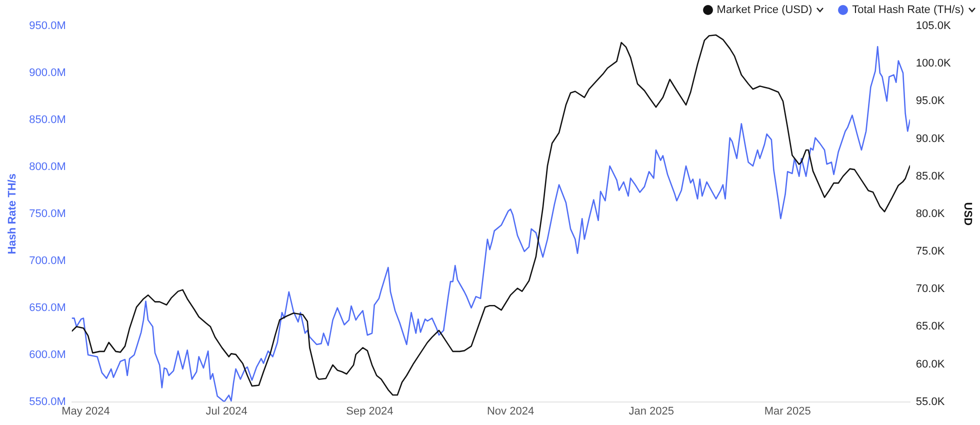  I want to click on y2-tick-label: 65.0K, so click(931, 326).